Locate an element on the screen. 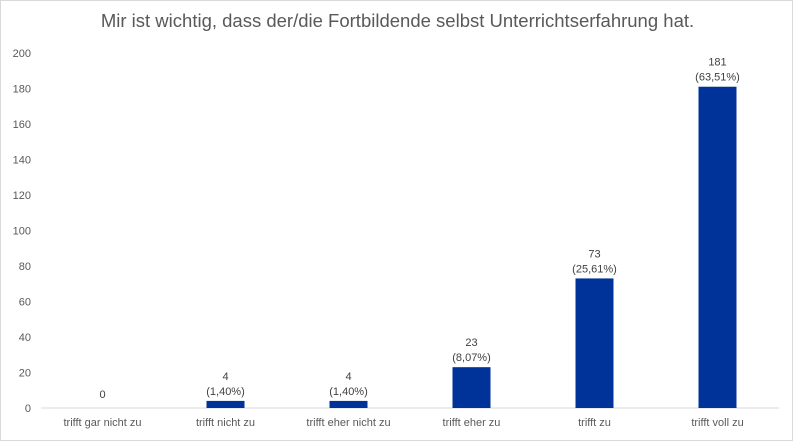 This screenshot has height=442, width=793. y-tick-label: 140 is located at coordinates (22, 161).